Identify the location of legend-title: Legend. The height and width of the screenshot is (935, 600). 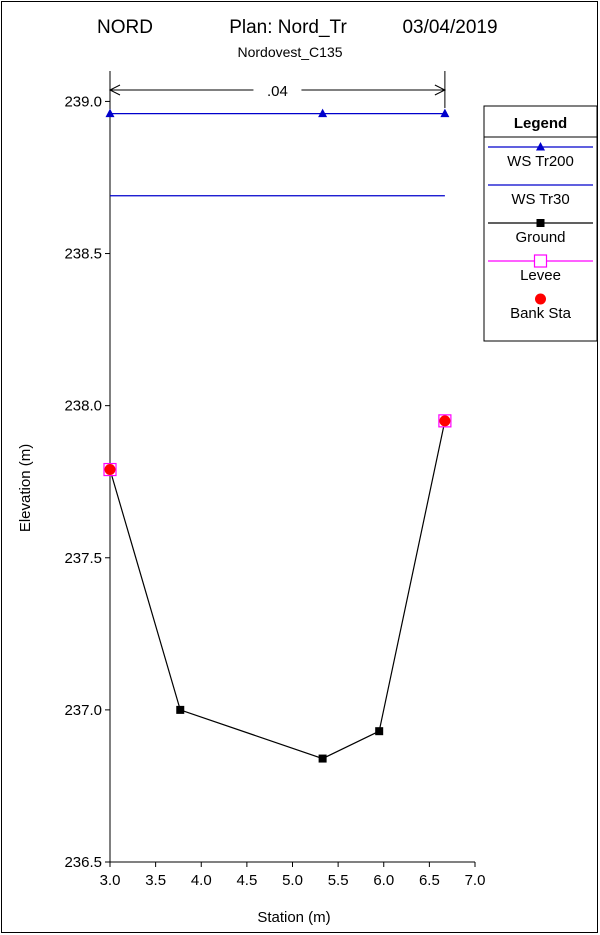
(540, 123).